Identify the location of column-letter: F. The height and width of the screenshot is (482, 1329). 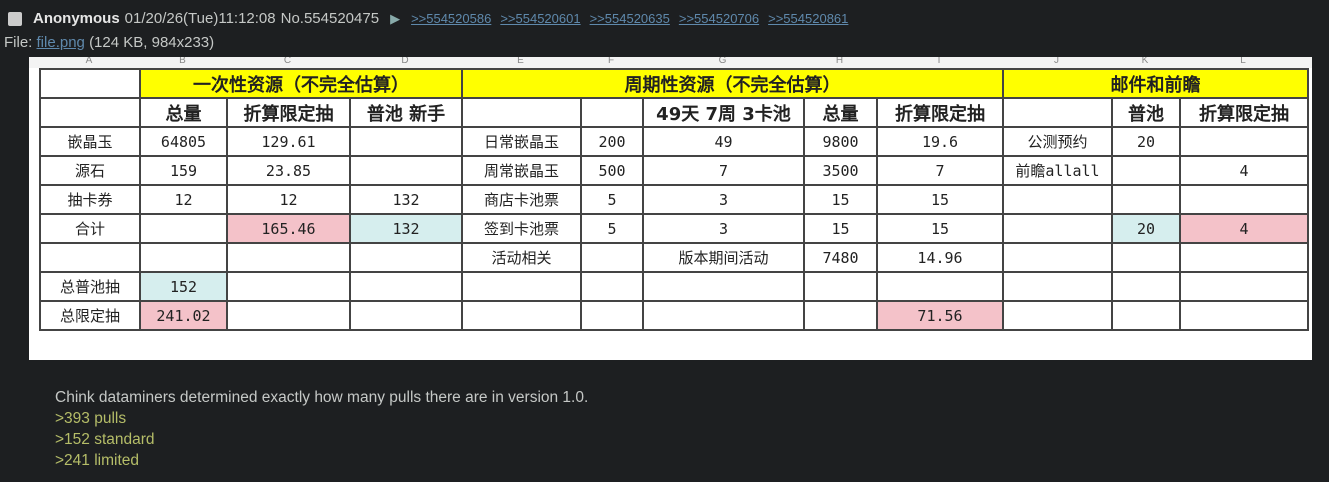
(611, 61).